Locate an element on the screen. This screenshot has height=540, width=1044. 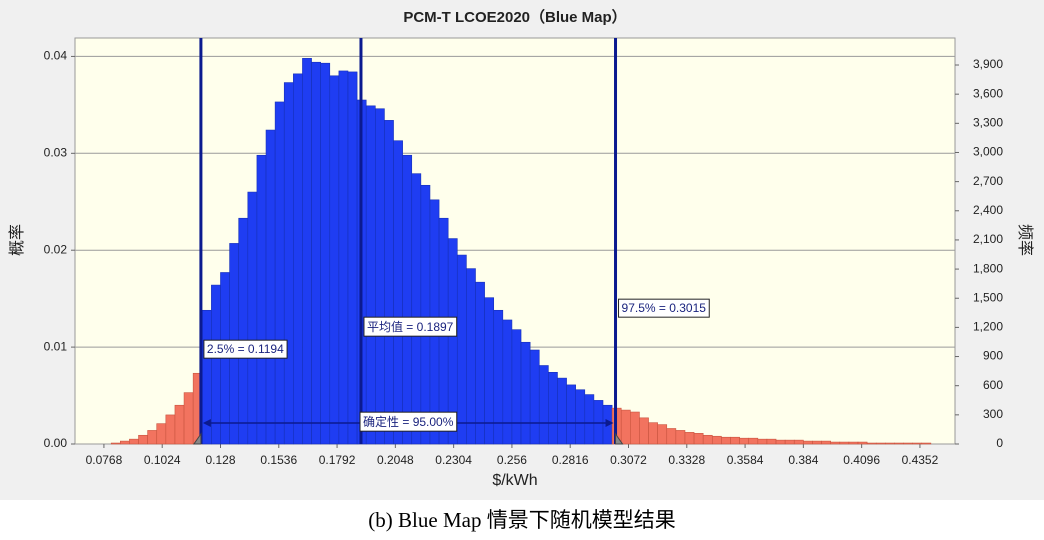
y2-tick-label: 3,300 is located at coordinates (988, 122).